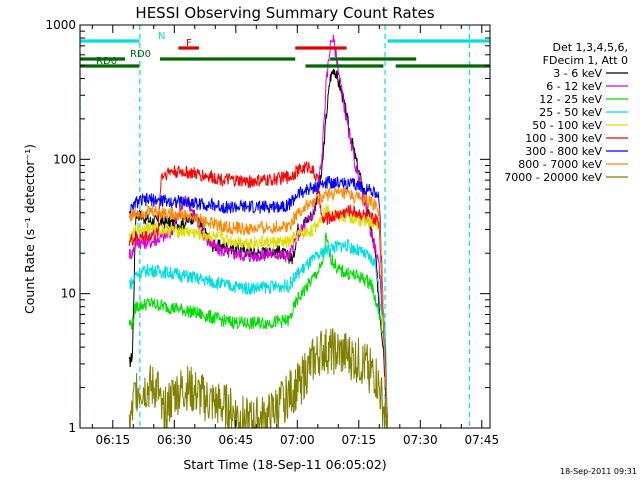 The width and height of the screenshot is (640, 480). What do you see at coordinates (113, 440) in the screenshot?
I see `x-tick-label: 06:15` at bounding box center [113, 440].